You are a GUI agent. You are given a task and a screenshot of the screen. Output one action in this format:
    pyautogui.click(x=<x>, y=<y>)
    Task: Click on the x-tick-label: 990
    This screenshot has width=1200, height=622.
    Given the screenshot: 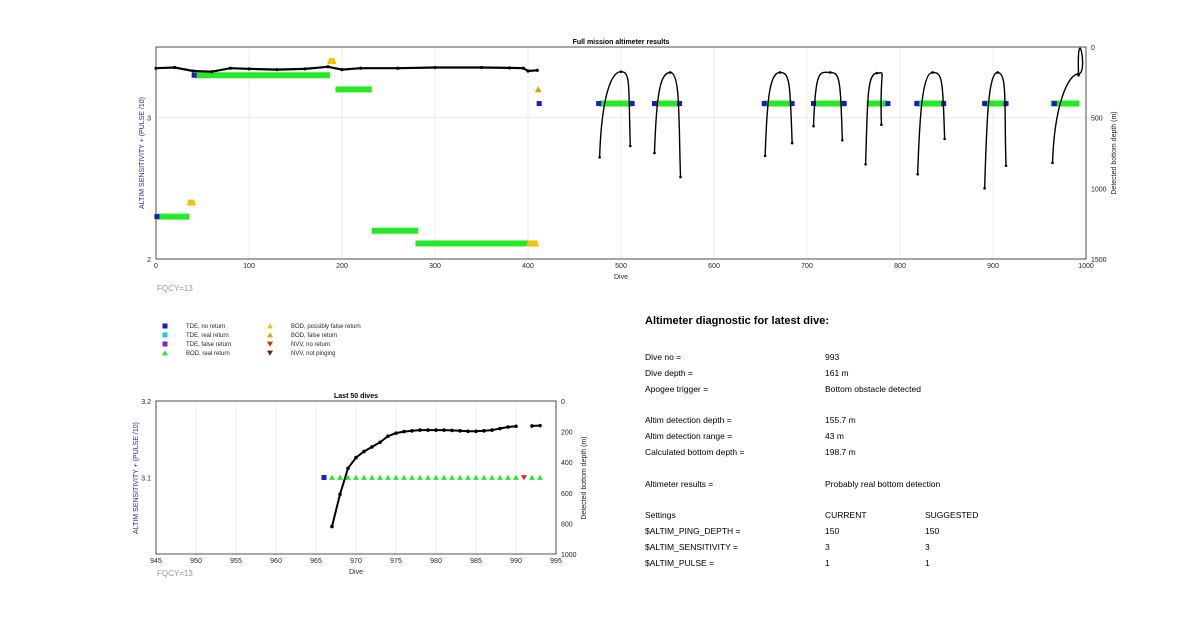 What is the action you would take?
    pyautogui.click(x=516, y=561)
    